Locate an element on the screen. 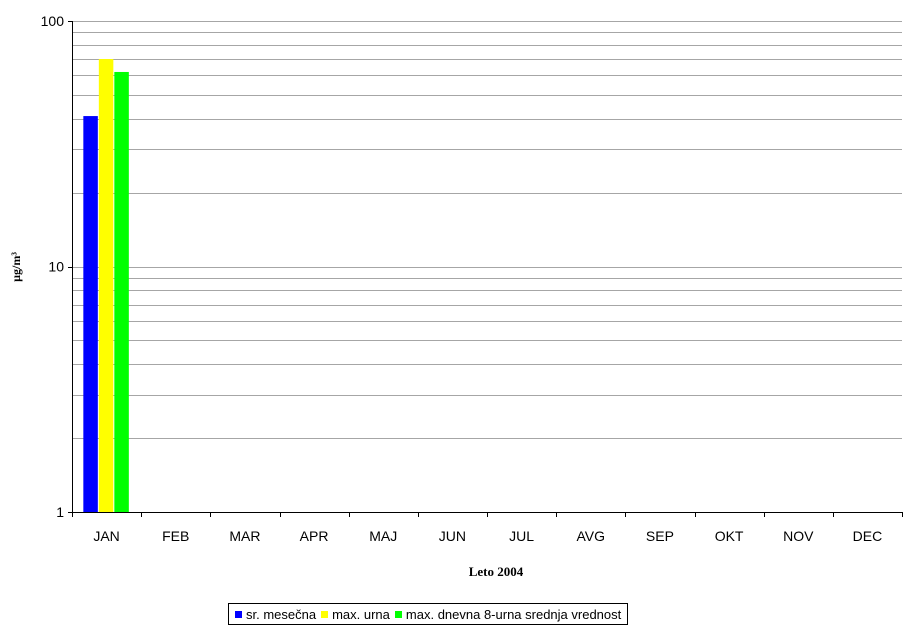  legend-label: max. dnevna 8-urna srednja vrednost is located at coordinates (513, 614).